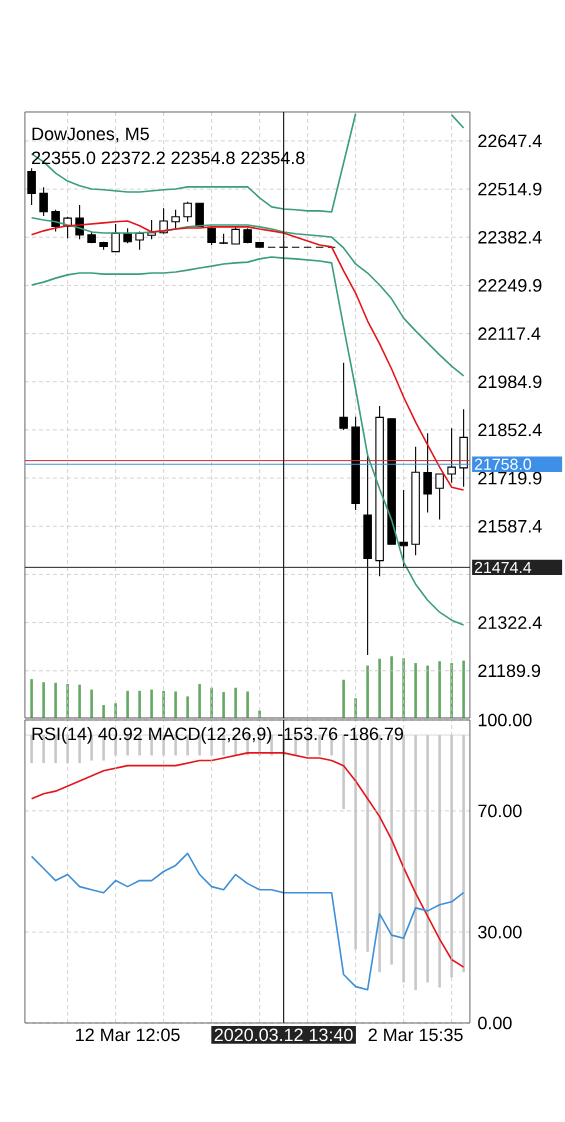  What do you see at coordinates (503, 464) in the screenshot?
I see `ref-line-label: 21758.0` at bounding box center [503, 464].